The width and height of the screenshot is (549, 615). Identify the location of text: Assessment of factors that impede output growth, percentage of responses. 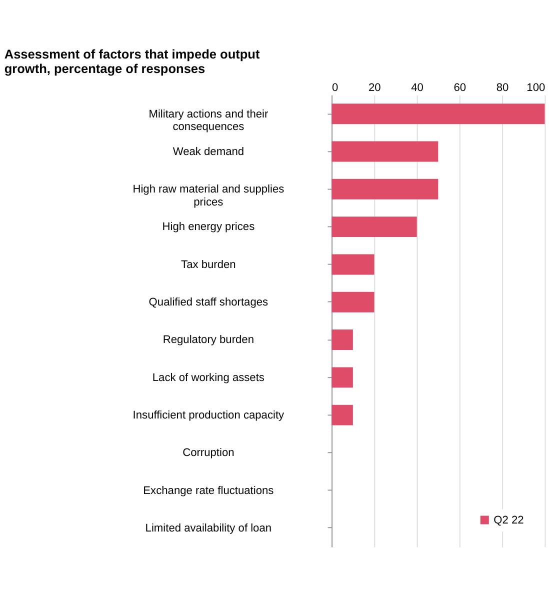
(132, 61).